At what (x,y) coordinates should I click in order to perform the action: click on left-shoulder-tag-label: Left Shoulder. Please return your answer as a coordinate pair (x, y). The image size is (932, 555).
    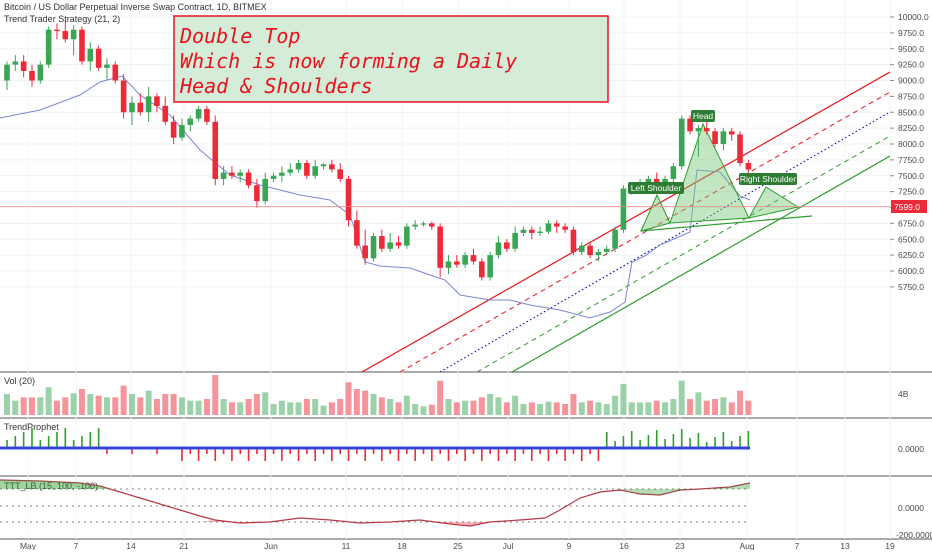
    Looking at the image, I should click on (656, 188).